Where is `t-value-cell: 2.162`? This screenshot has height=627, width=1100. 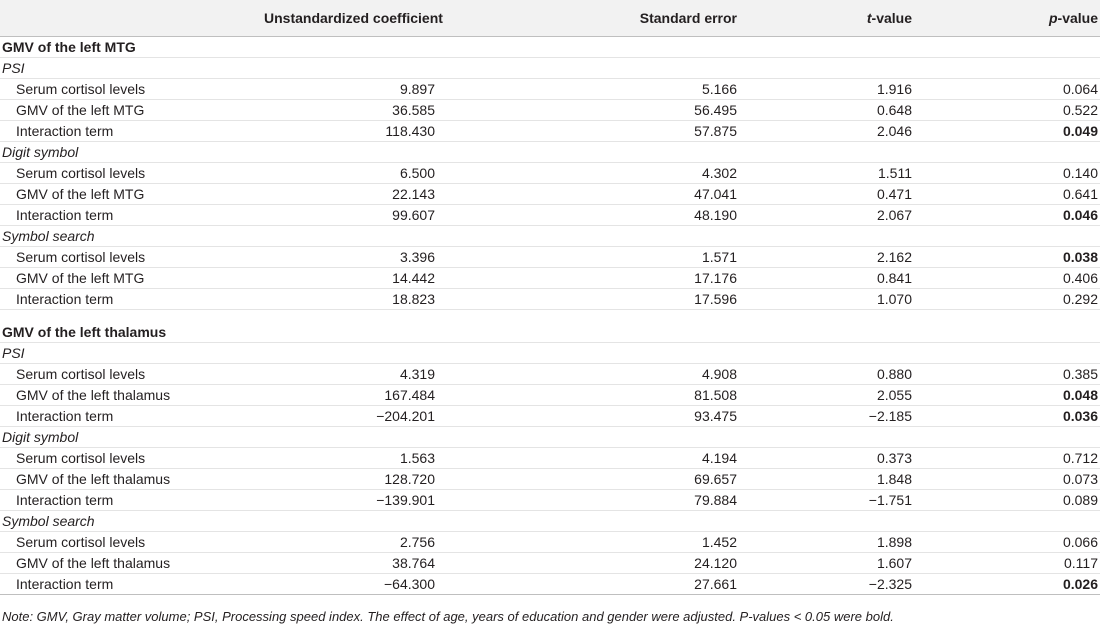
t-value-cell: 2.162 is located at coordinates (824, 257).